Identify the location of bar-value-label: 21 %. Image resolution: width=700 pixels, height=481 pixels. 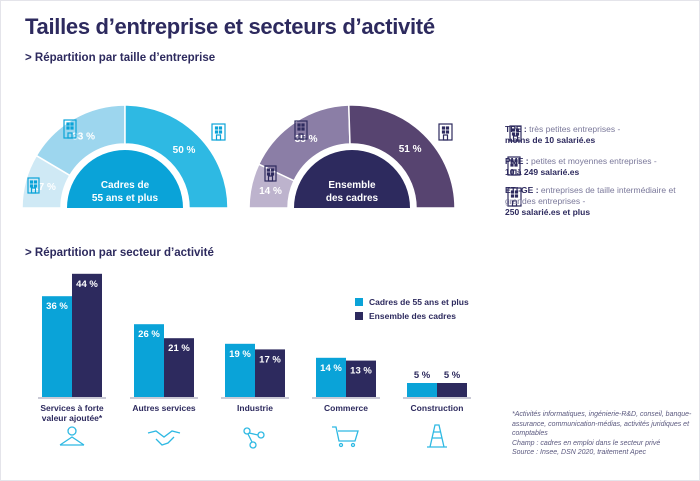
(179, 348).